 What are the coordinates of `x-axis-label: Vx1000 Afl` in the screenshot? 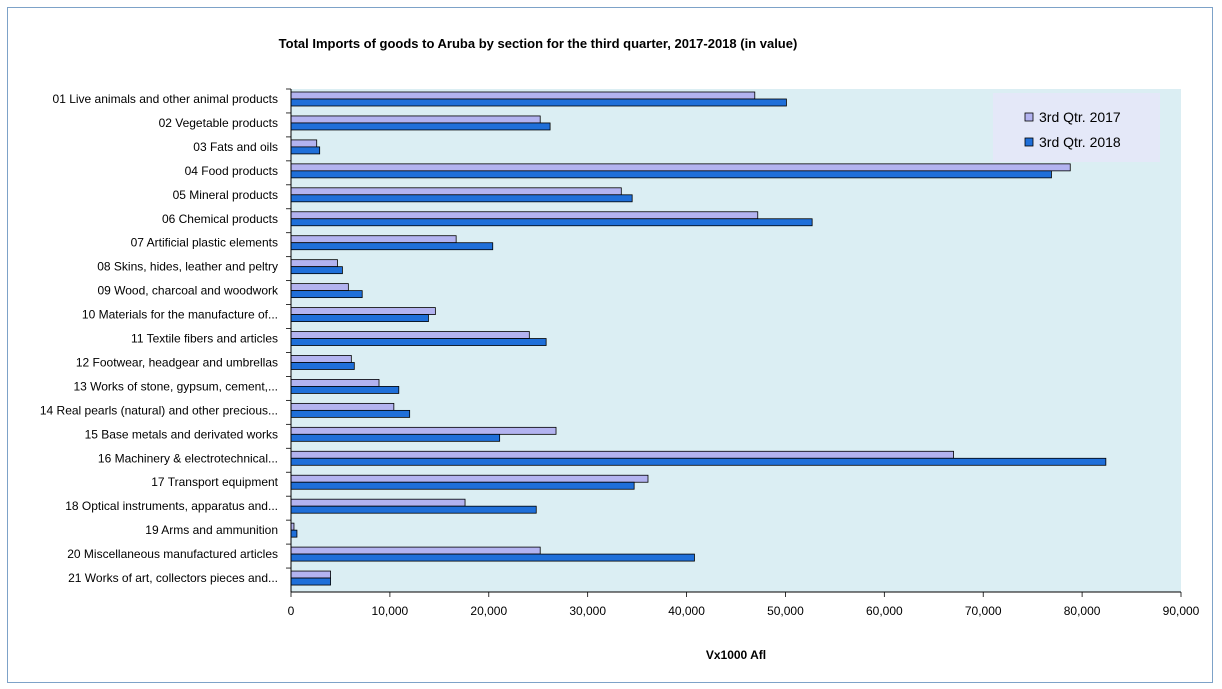 It's located at (736, 655).